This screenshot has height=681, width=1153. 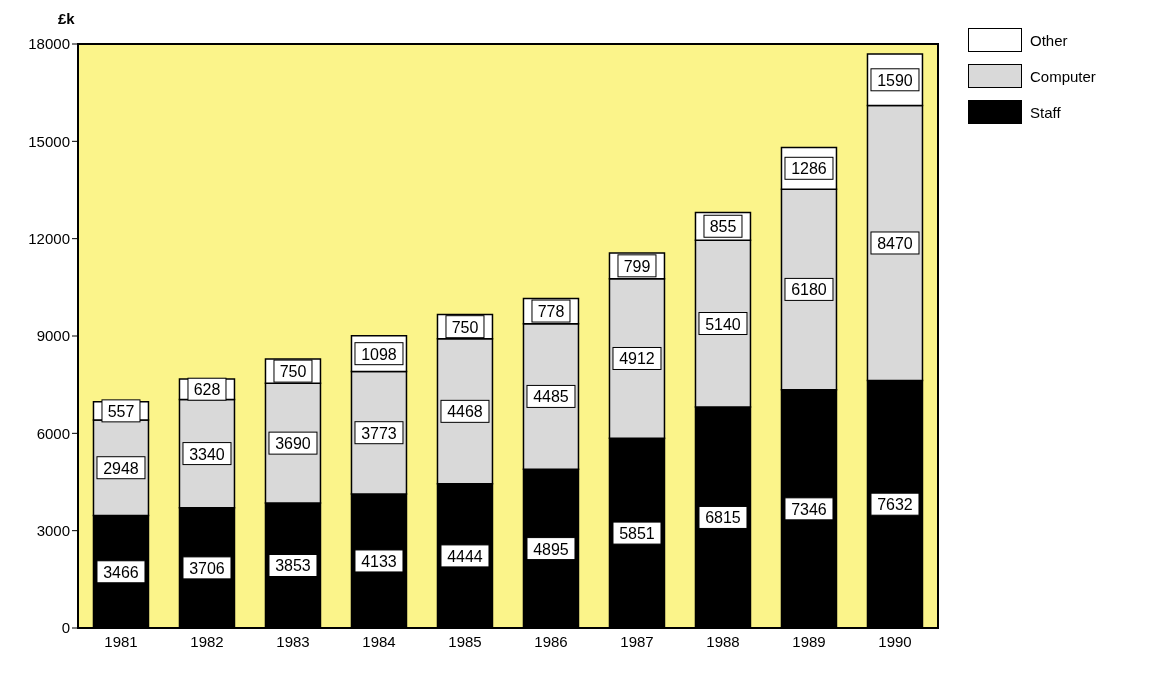 What do you see at coordinates (551, 312) in the screenshot?
I see `data-label: 778` at bounding box center [551, 312].